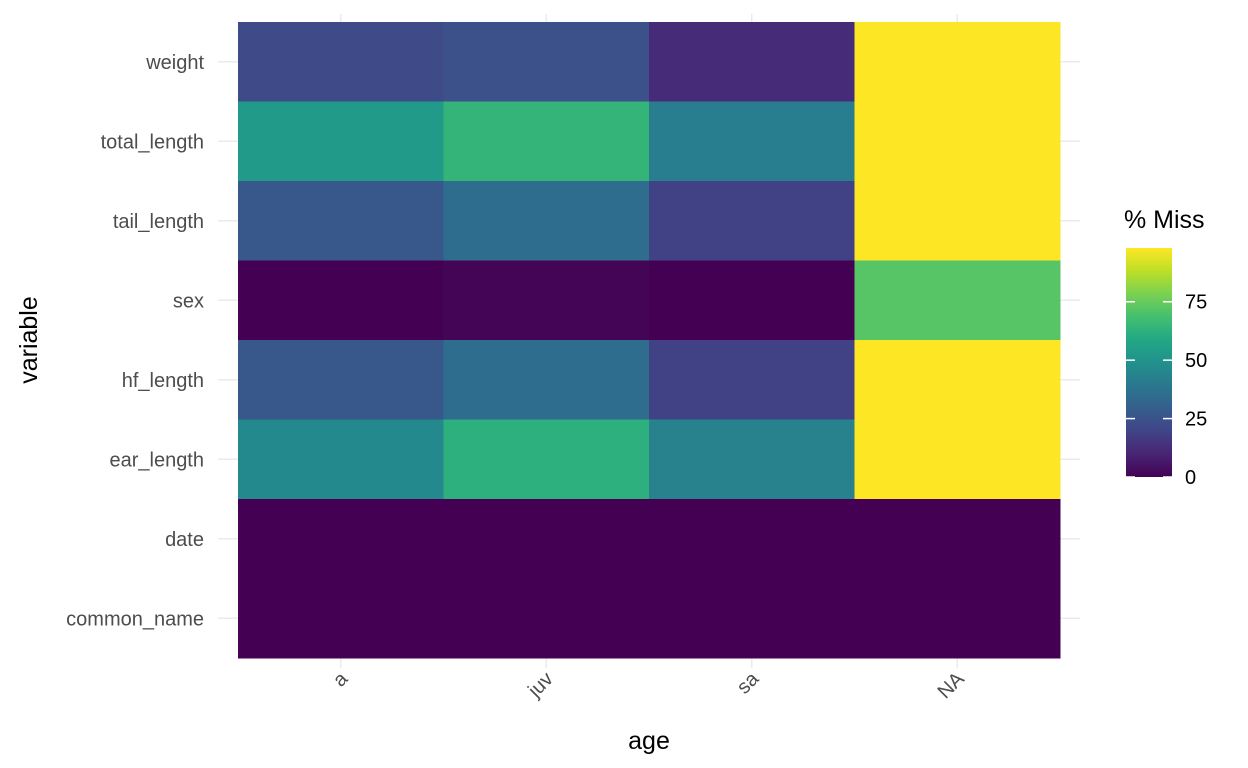  I want to click on x-tick-label: NA, so click(952, 686).